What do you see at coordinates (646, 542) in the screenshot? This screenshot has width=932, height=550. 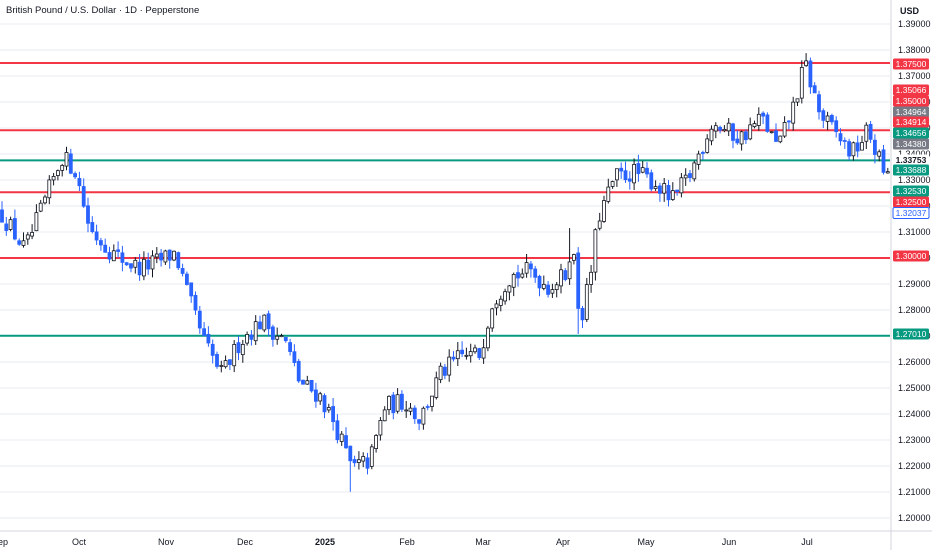 I see `x-tick-label: May` at bounding box center [646, 542].